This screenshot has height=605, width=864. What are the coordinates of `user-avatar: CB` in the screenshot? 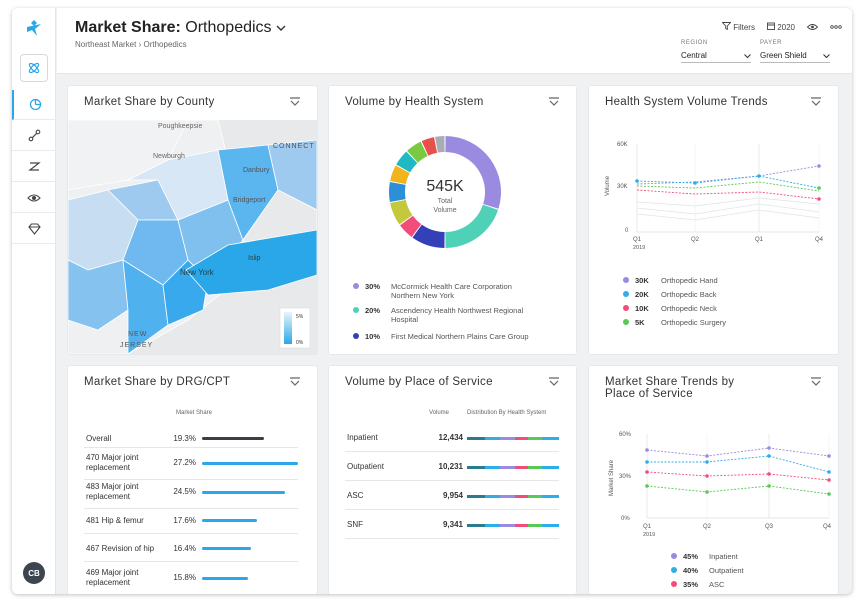 It's located at (34, 573).